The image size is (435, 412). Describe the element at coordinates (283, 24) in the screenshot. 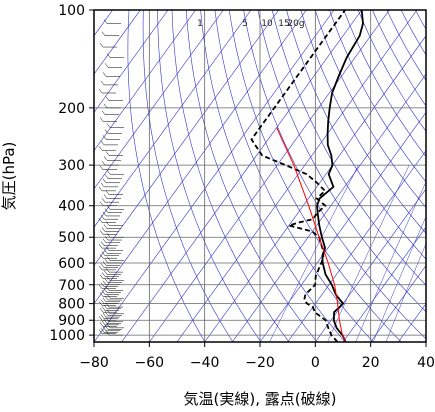

I see `mixing-ratio-label: 15` at that location.